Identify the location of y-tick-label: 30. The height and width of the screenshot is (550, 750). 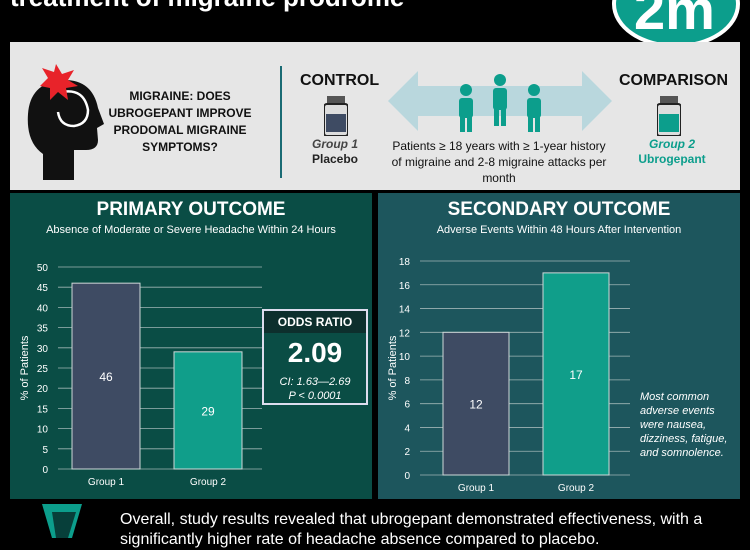
(43, 349).